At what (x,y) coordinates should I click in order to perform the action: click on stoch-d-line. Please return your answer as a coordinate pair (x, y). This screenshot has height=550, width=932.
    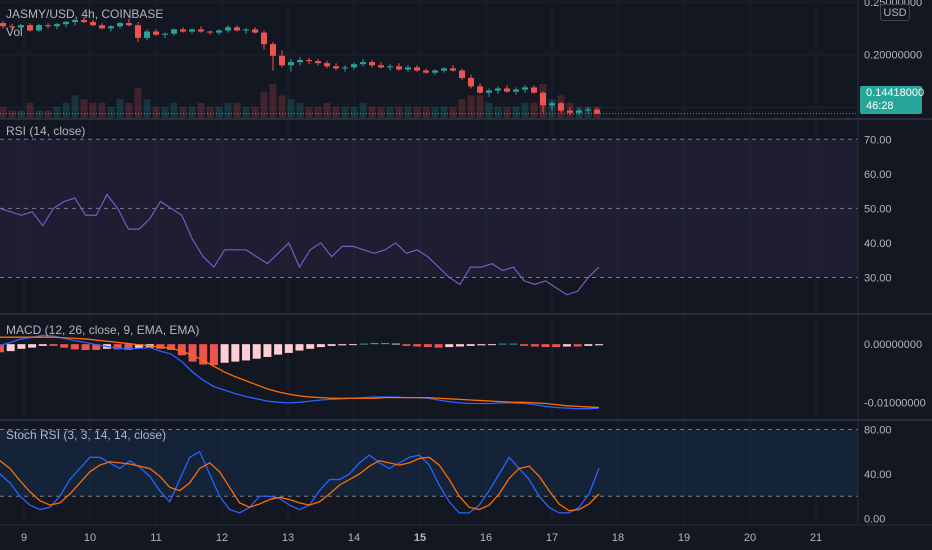
    Looking at the image, I should click on (300, 484).